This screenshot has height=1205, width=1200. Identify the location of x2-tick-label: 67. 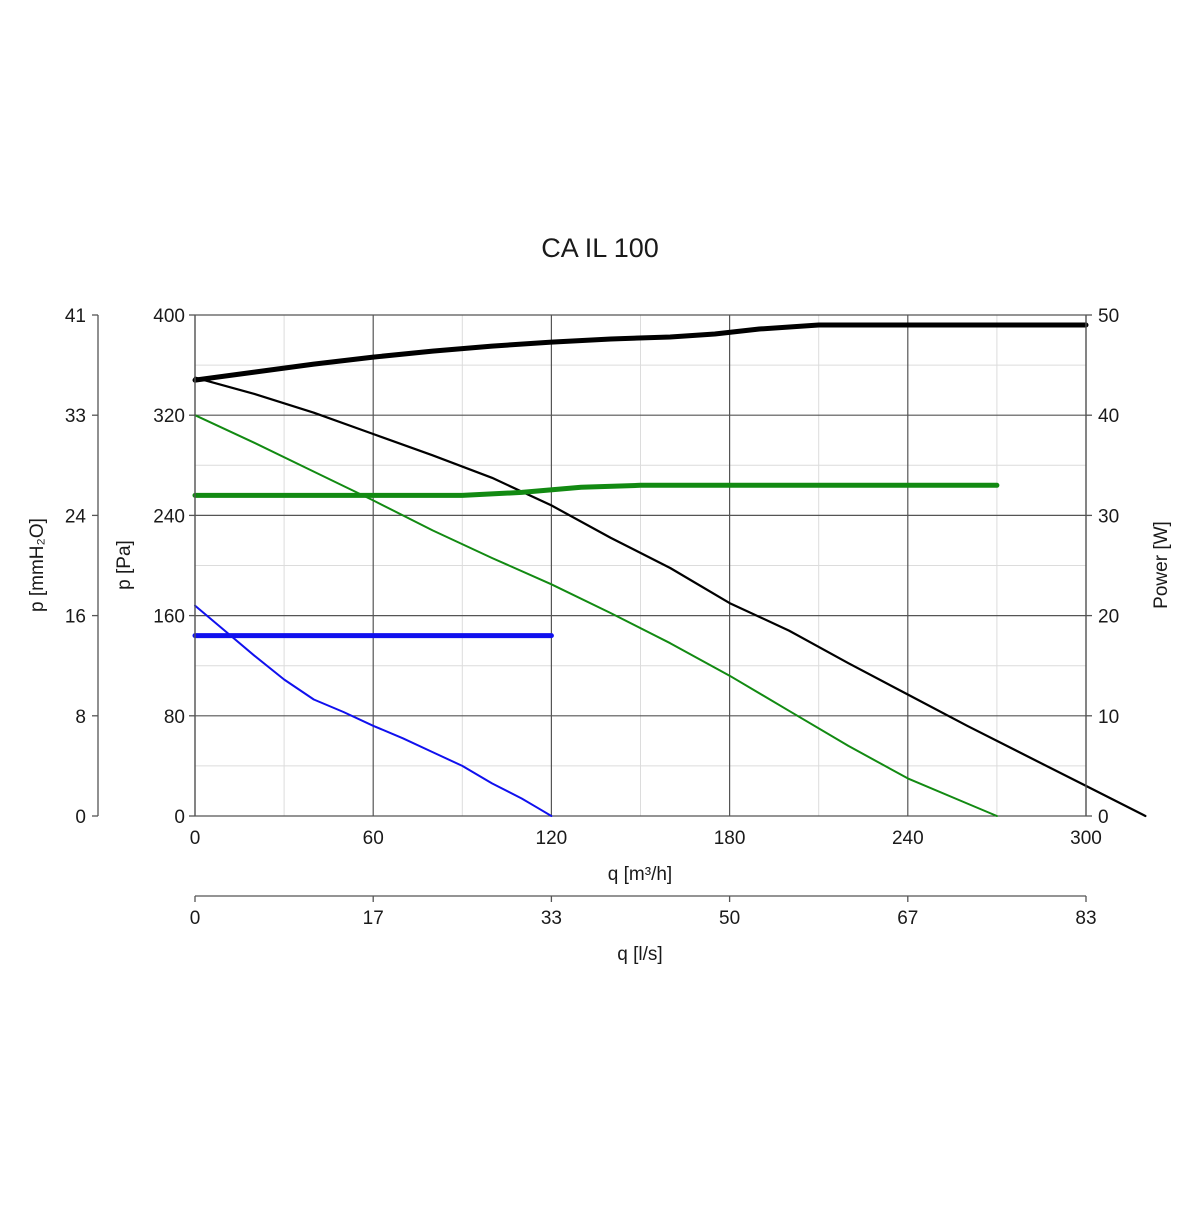
(907, 918).